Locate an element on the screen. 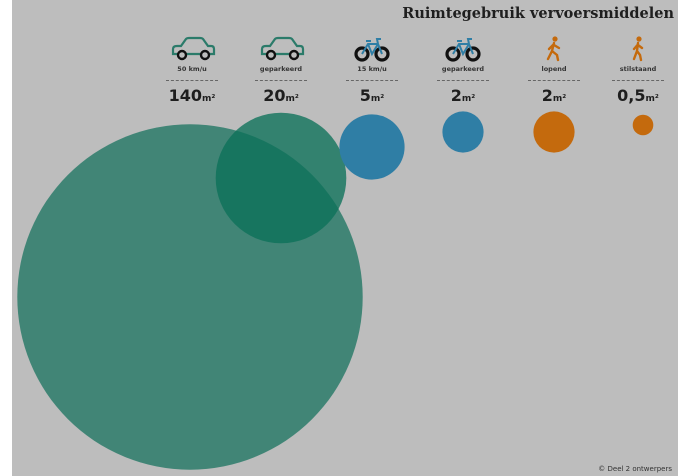 This screenshot has width=678, height=476. credit-text: © Deel 2 ontwerpers is located at coordinates (635, 469).